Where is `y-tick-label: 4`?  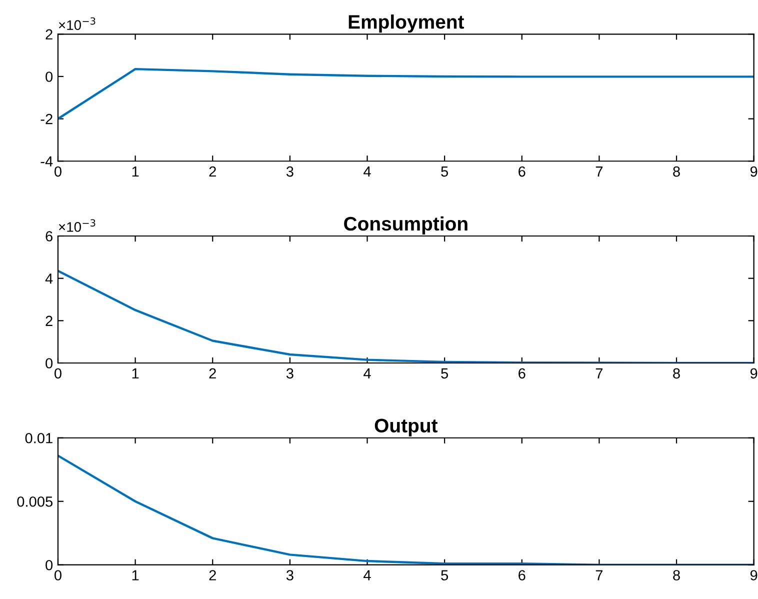 y-tick-label: 4 is located at coordinates (49, 279).